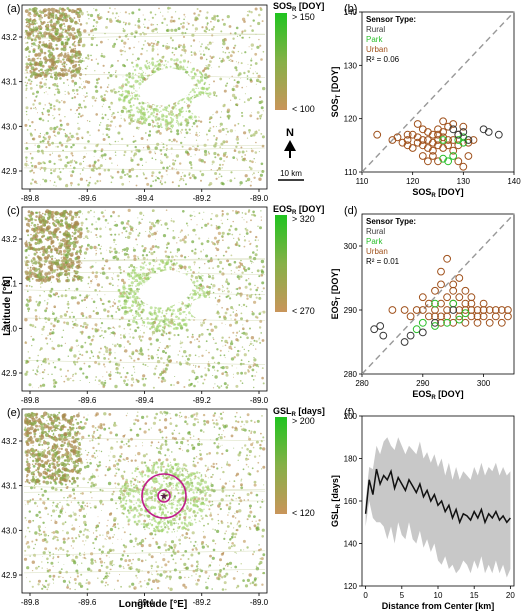 The width and height of the screenshot is (522, 611). Describe the element at coordinates (402, 595) in the screenshot. I see `x-tick-label: 5` at that location.